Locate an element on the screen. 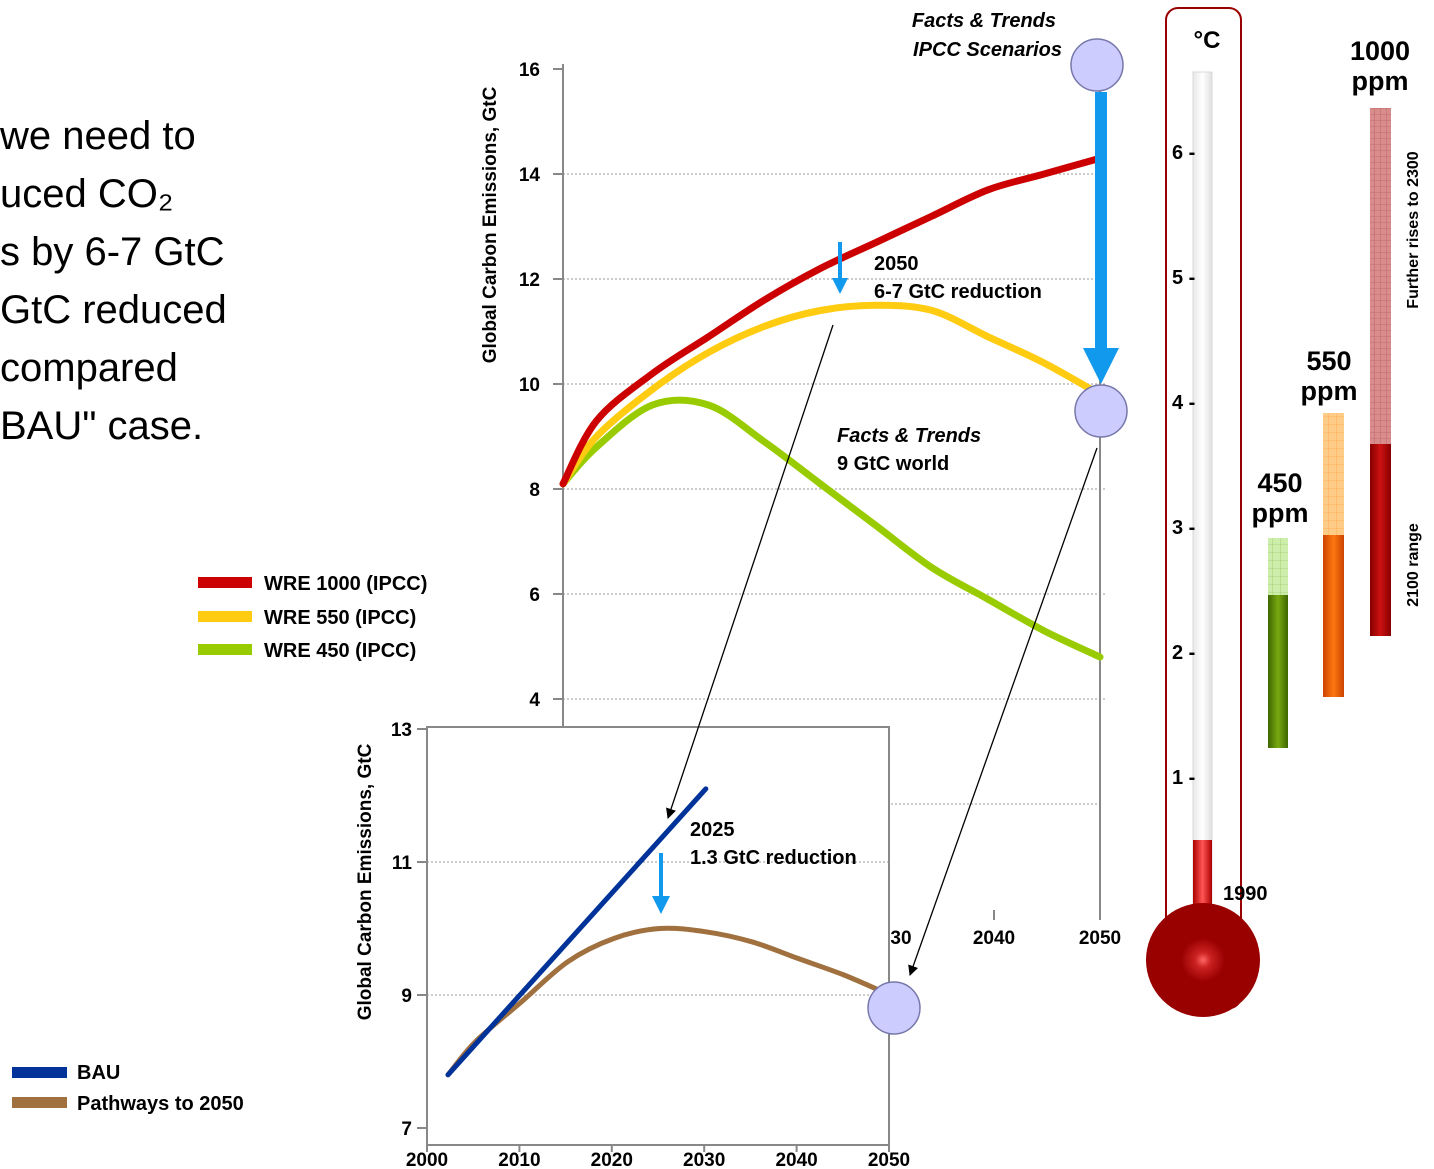 This screenshot has height=1169, width=1434. inset-x-tick-label: 2010 is located at coordinates (519, 1159).